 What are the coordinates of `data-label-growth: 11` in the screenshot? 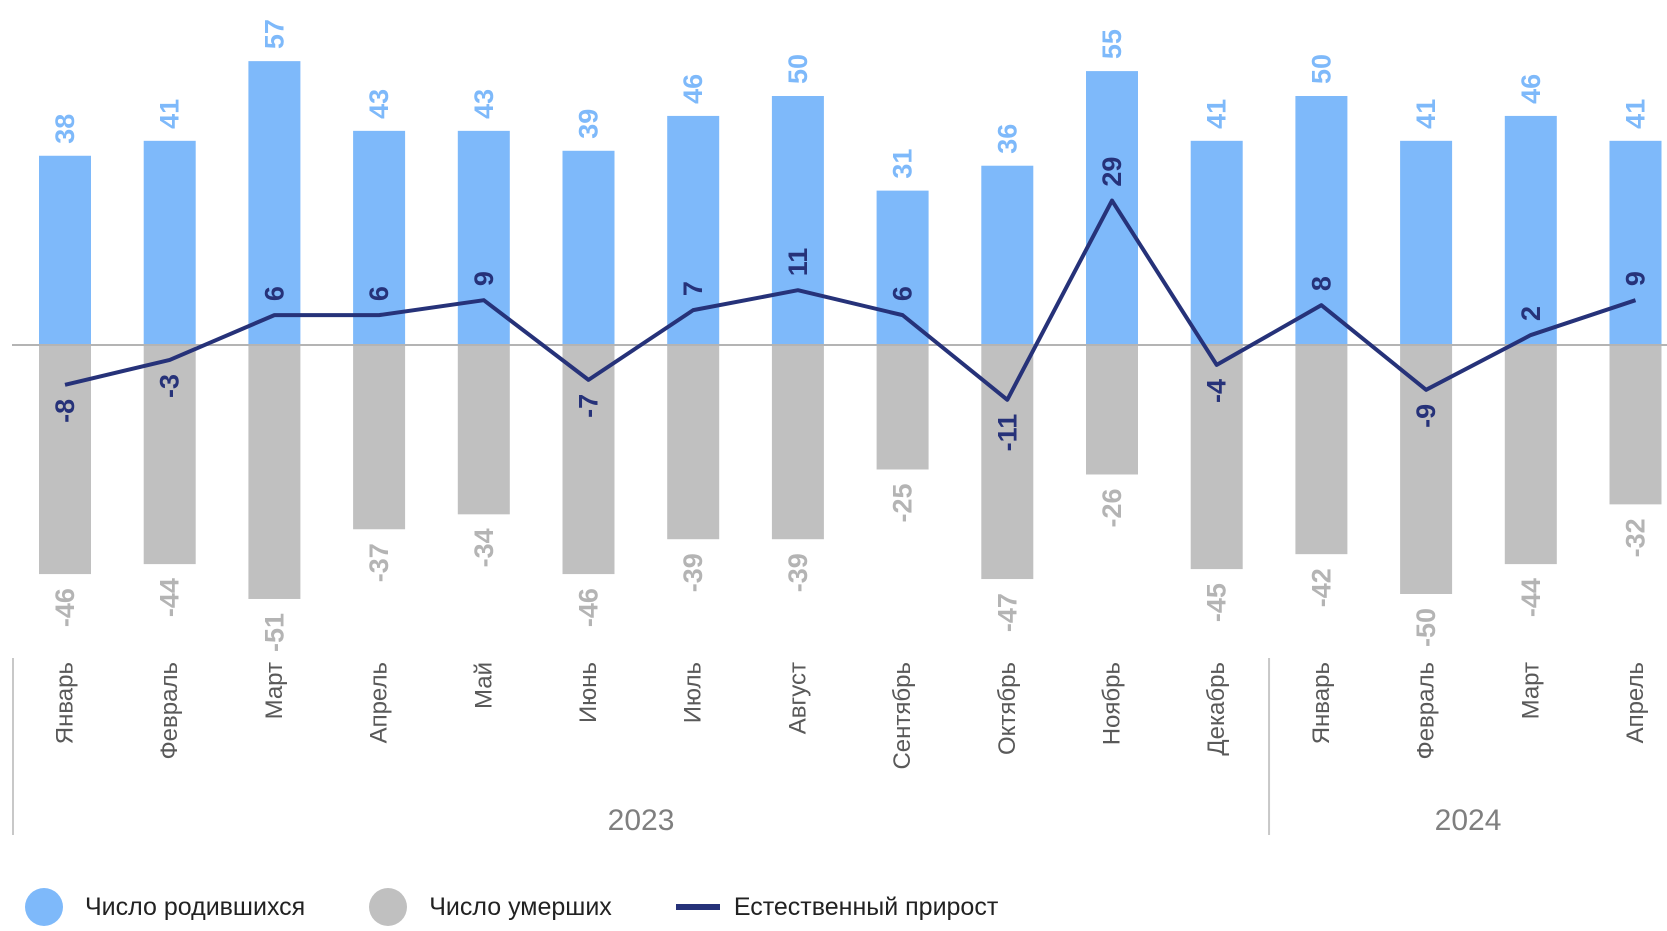 It's located at (798, 262).